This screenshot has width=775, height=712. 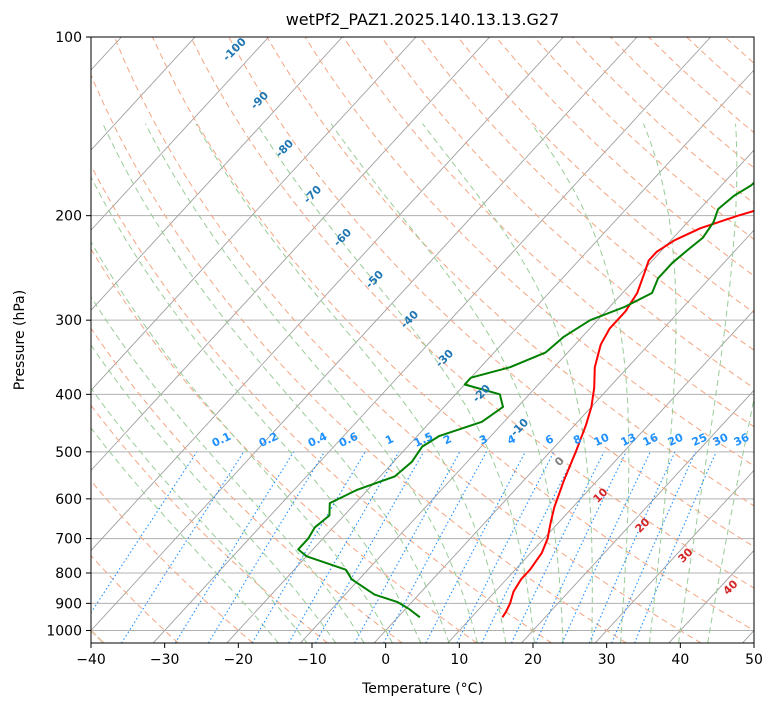 What do you see at coordinates (754, 660) in the screenshot?
I see `x-tick-label: 50` at bounding box center [754, 660].